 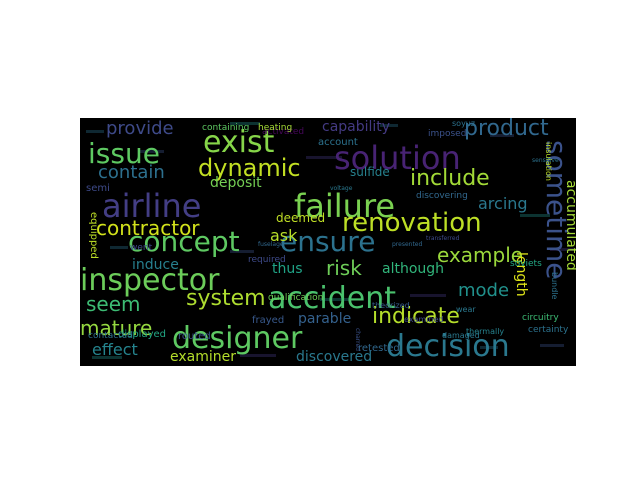 I want to click on cloud-word: went, so click(x=141, y=248).